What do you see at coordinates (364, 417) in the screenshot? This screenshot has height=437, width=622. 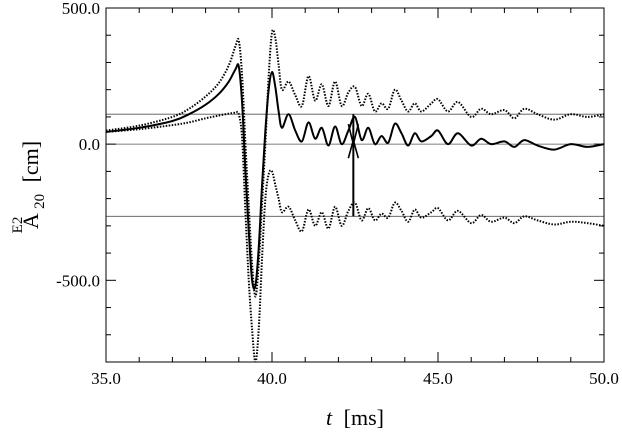 I see `x-axis-label-unit: [ms]` at bounding box center [364, 417].